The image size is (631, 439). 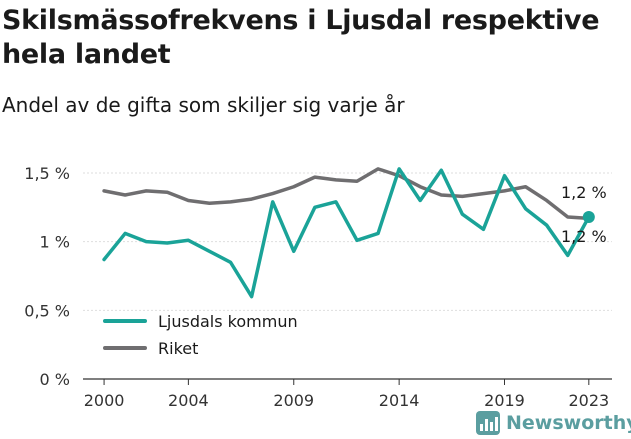 I want to click on brand-name: Newsworthy, so click(x=568, y=423).